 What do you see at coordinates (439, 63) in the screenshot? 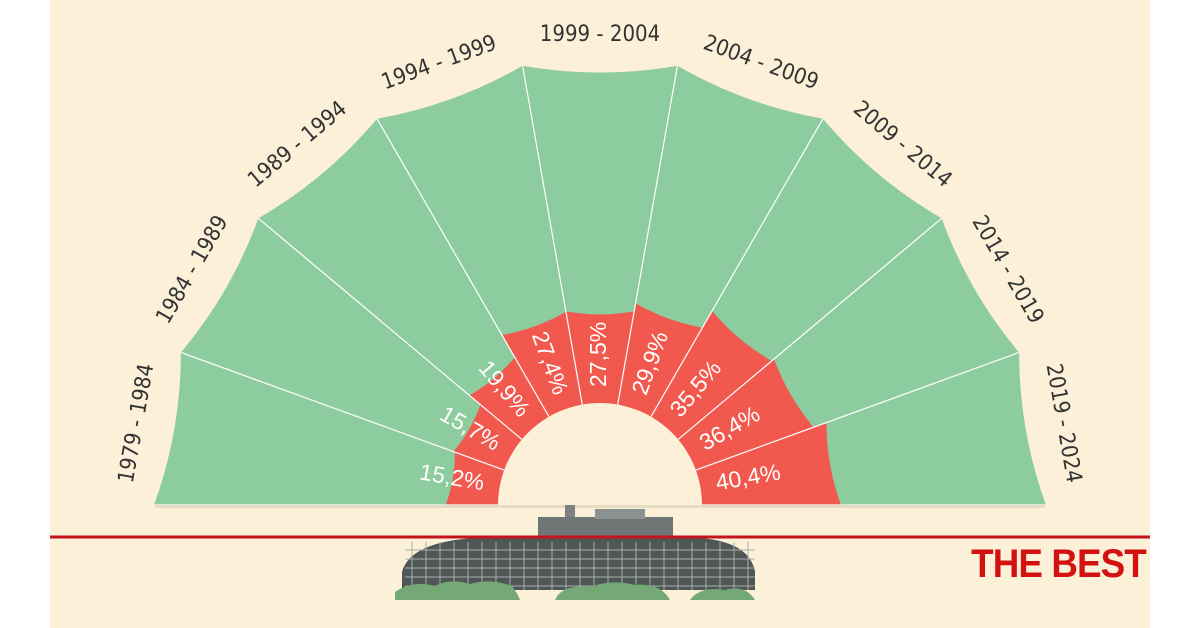
I see `period-label: 1994 - 1999` at bounding box center [439, 63].